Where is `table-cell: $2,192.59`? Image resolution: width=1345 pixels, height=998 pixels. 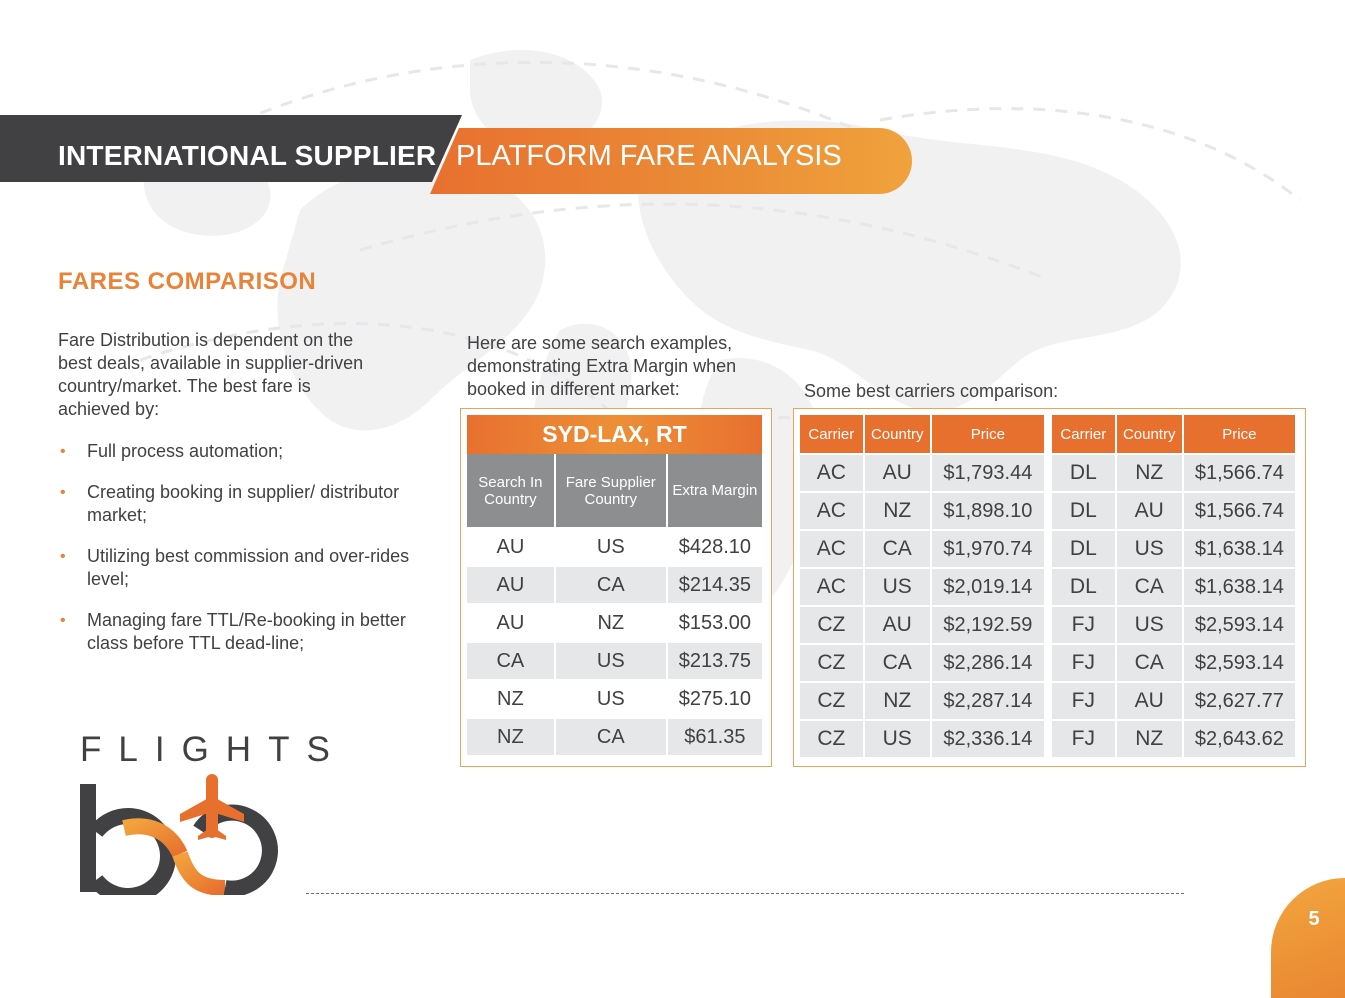
table-cell: $2,192.59 is located at coordinates (987, 624).